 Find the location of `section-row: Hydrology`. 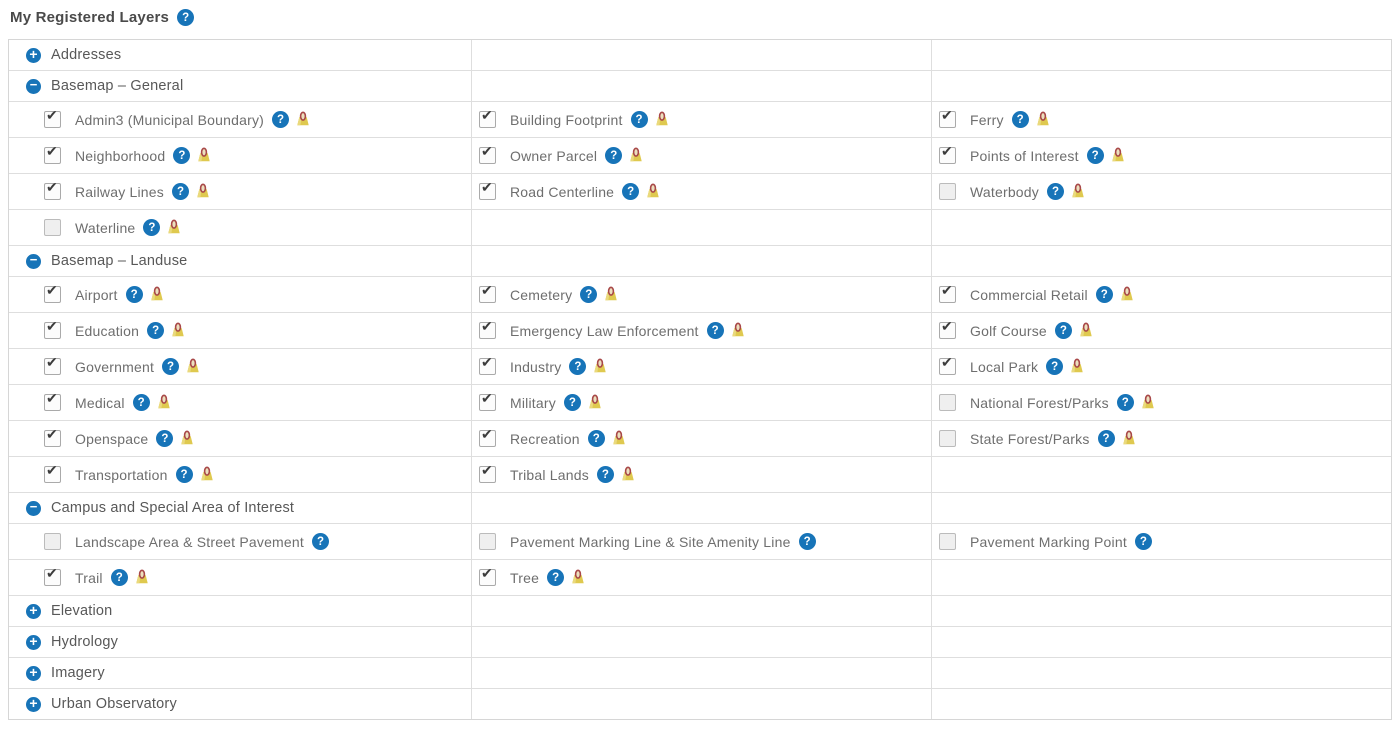

section-row: Hydrology is located at coordinates (700, 642).